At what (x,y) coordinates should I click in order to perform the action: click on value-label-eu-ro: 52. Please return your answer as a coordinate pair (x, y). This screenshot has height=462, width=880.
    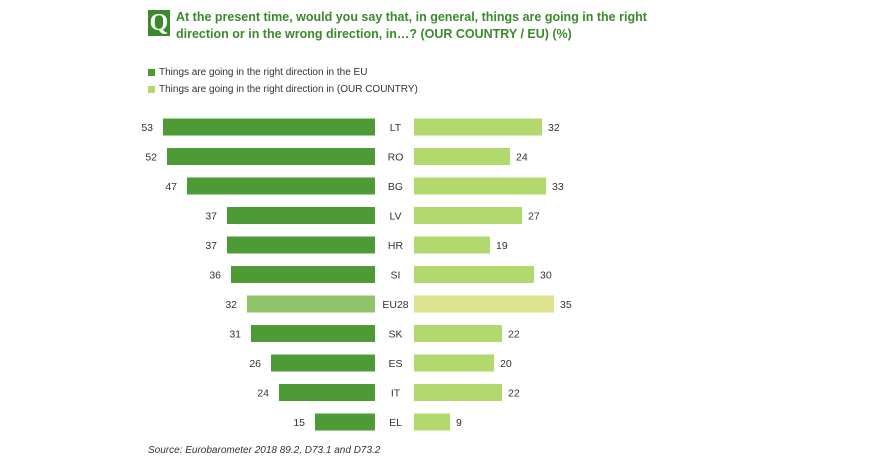
    Looking at the image, I should click on (151, 158).